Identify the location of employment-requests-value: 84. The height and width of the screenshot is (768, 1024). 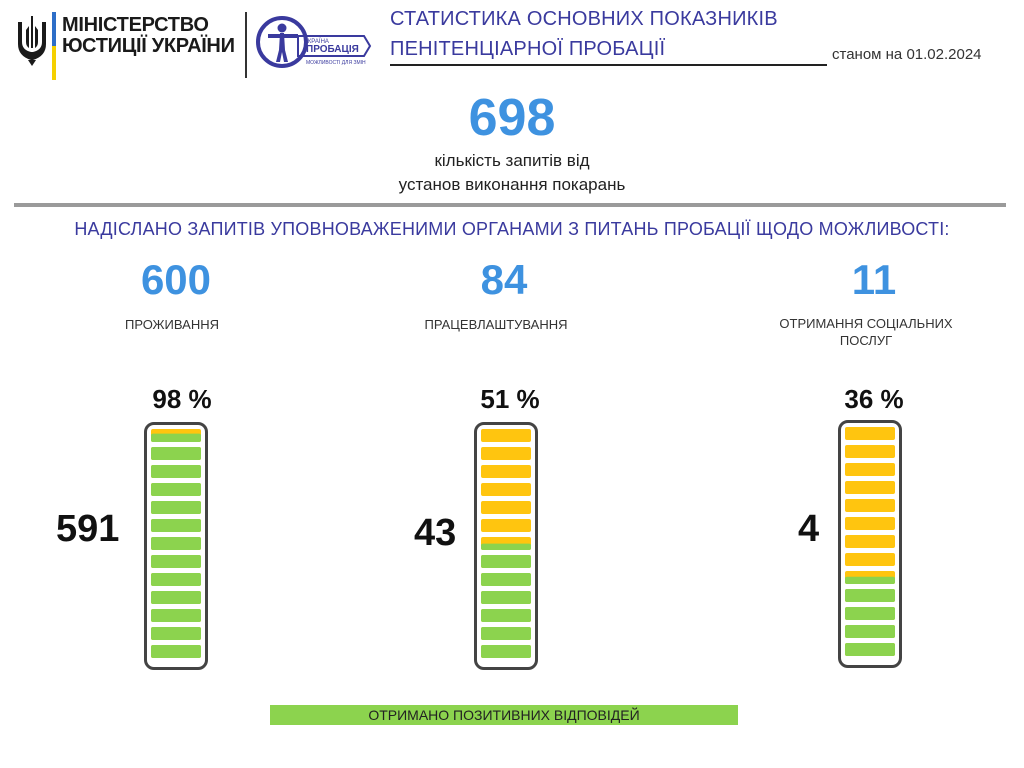
(504, 279).